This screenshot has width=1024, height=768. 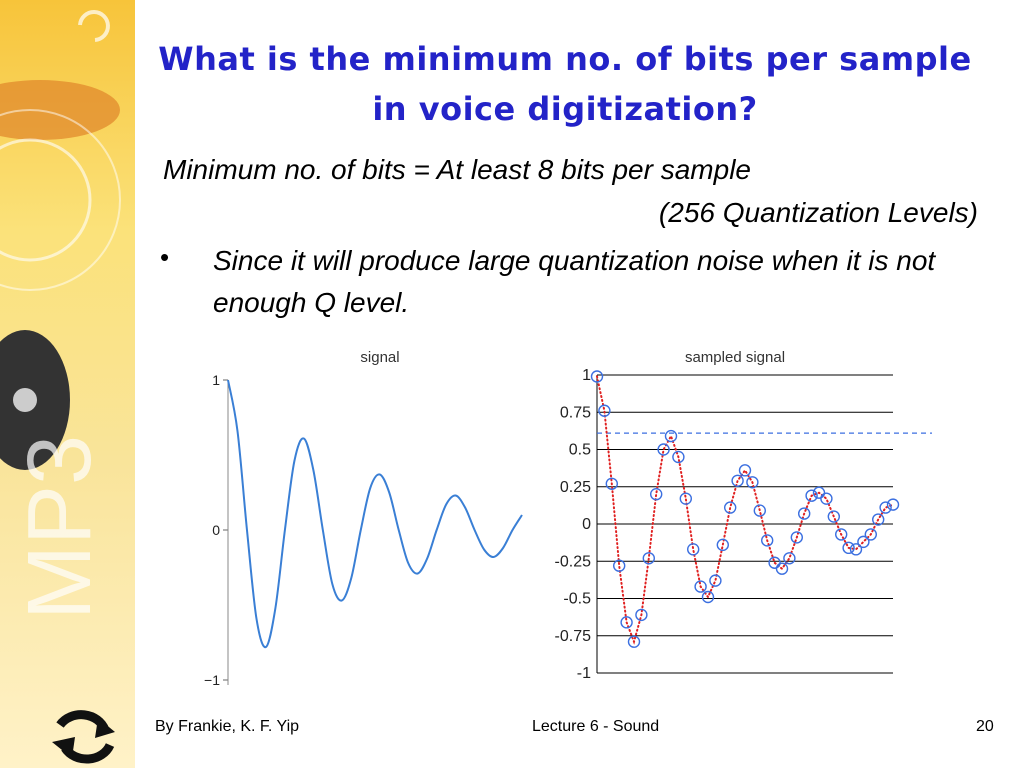 What do you see at coordinates (818, 212) in the screenshot?
I see `body-line: (256 Quantization Levels)` at bounding box center [818, 212].